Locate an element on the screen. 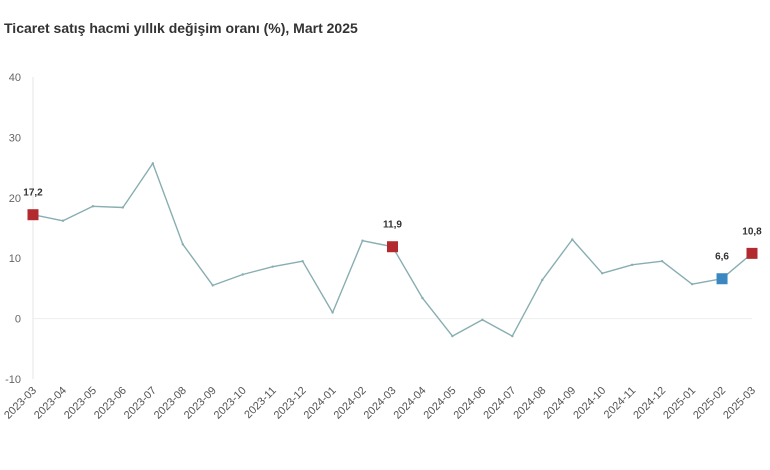 This screenshot has height=470, width=770. x-tick-label: 2023-09 is located at coordinates (200, 403).